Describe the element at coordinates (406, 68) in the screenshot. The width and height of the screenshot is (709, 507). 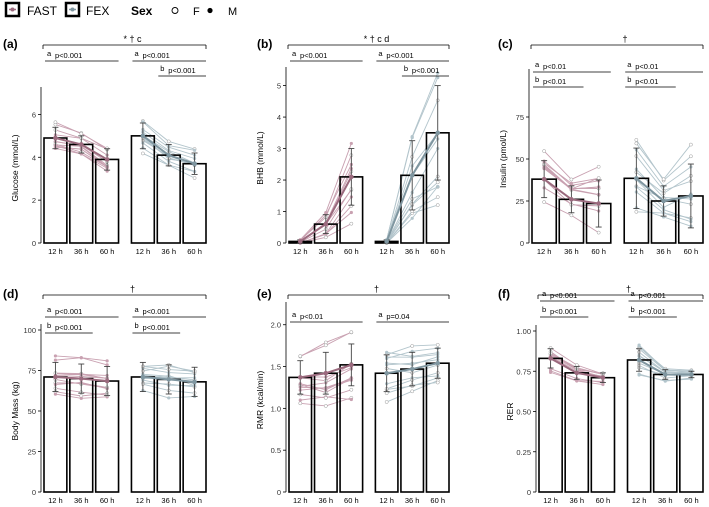
I see `sig-letter-b: b` at that location.